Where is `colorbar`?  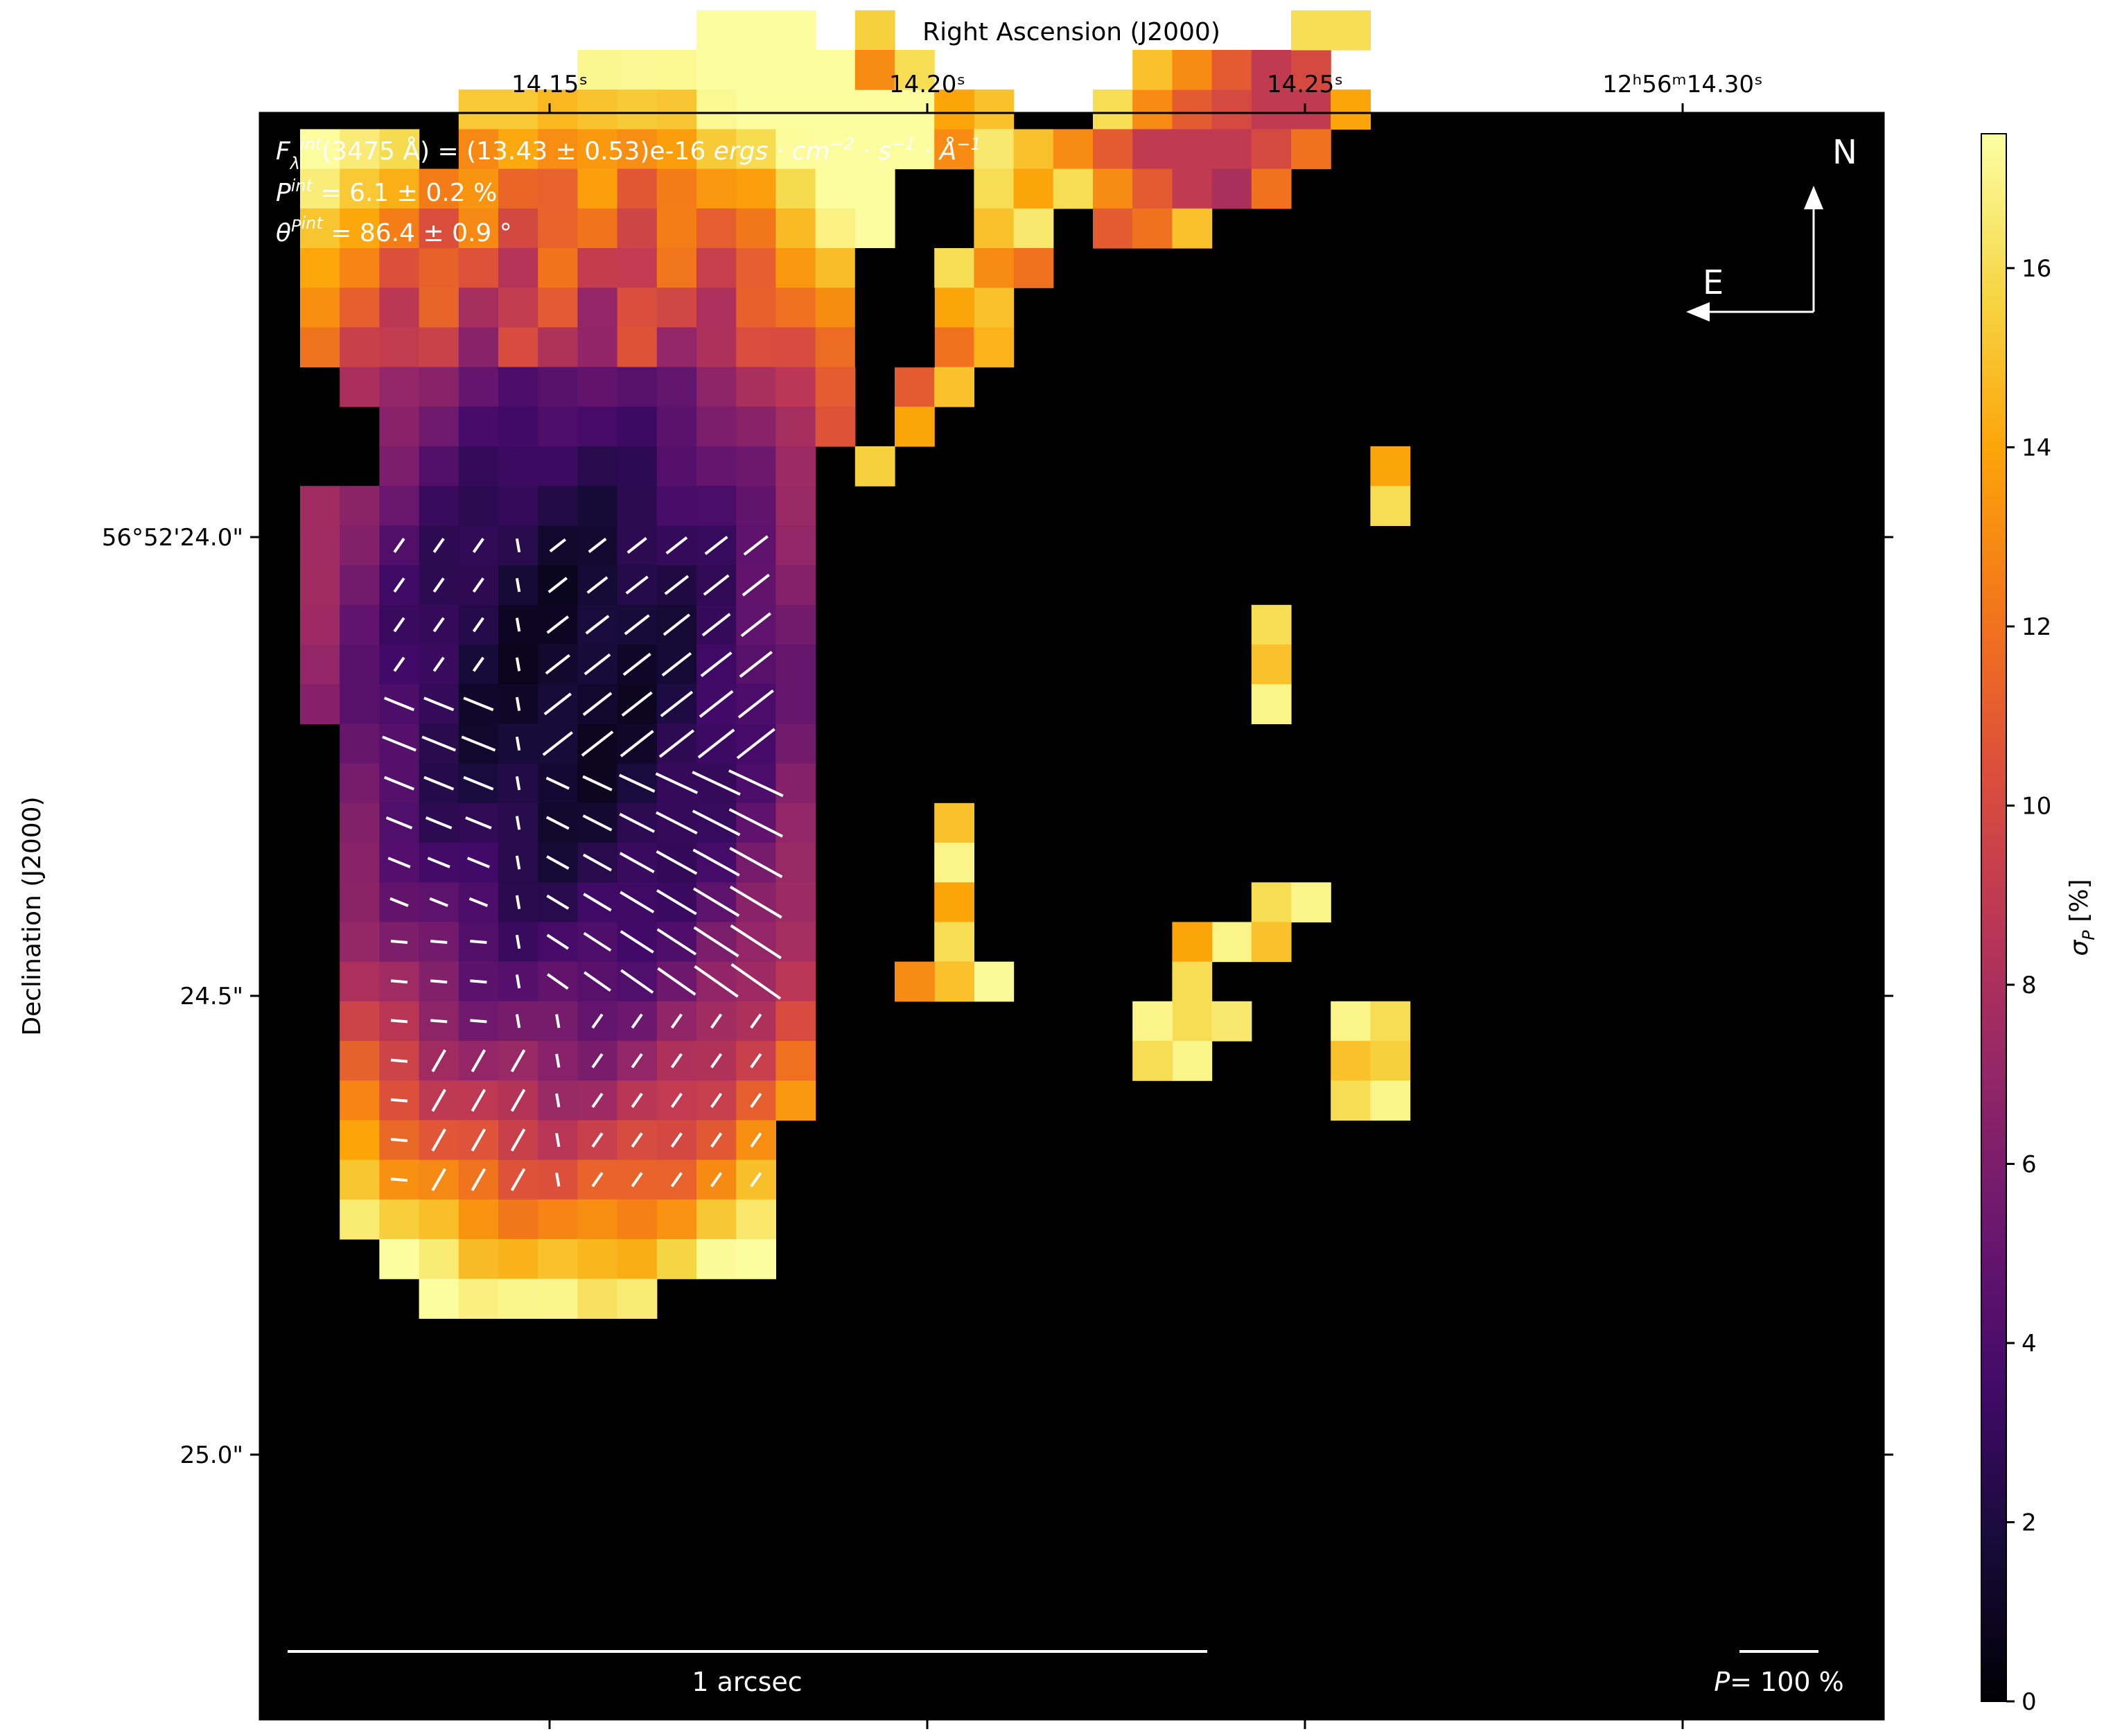
colorbar is located at coordinates (1994, 918).